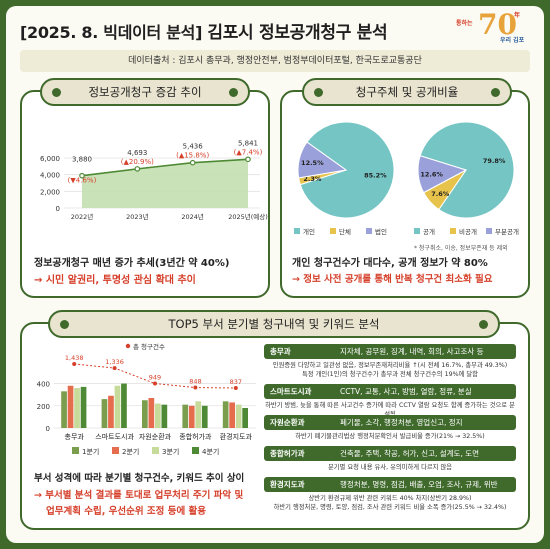 Image resolution: width=550 pixels, height=549 pixels. What do you see at coordinates (390, 391) in the screenshot?
I see `keyword-header: 스마트도시과 CCTV, 교통, 사고, 방범, 열람, 정류, 분실` at bounding box center [390, 391].